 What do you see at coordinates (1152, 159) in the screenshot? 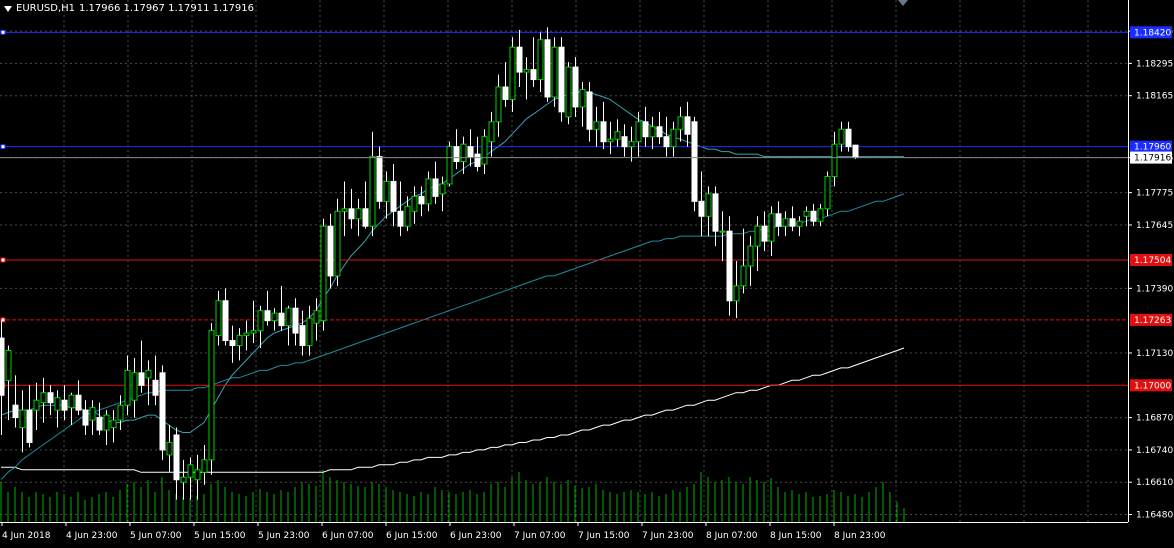
I see `current-price-label: 1.17916` at bounding box center [1152, 159].